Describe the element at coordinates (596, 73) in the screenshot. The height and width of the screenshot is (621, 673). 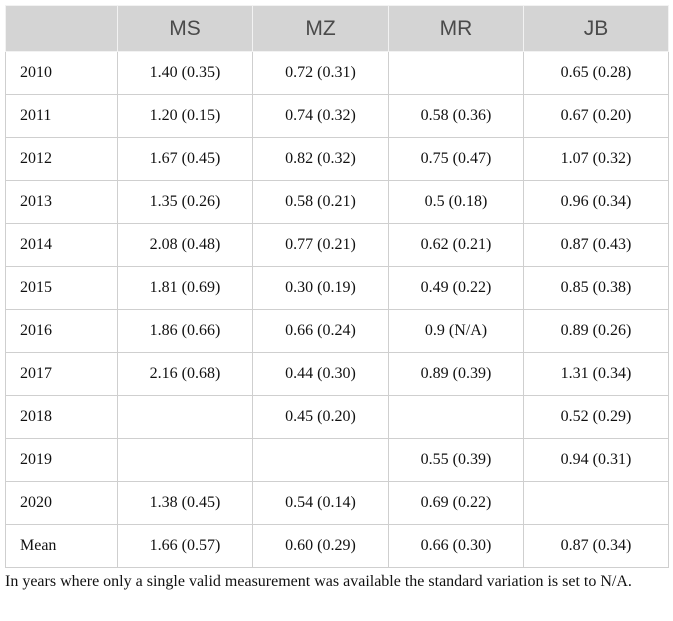
I see `table-cell: 0.65 (0.28)` at that location.